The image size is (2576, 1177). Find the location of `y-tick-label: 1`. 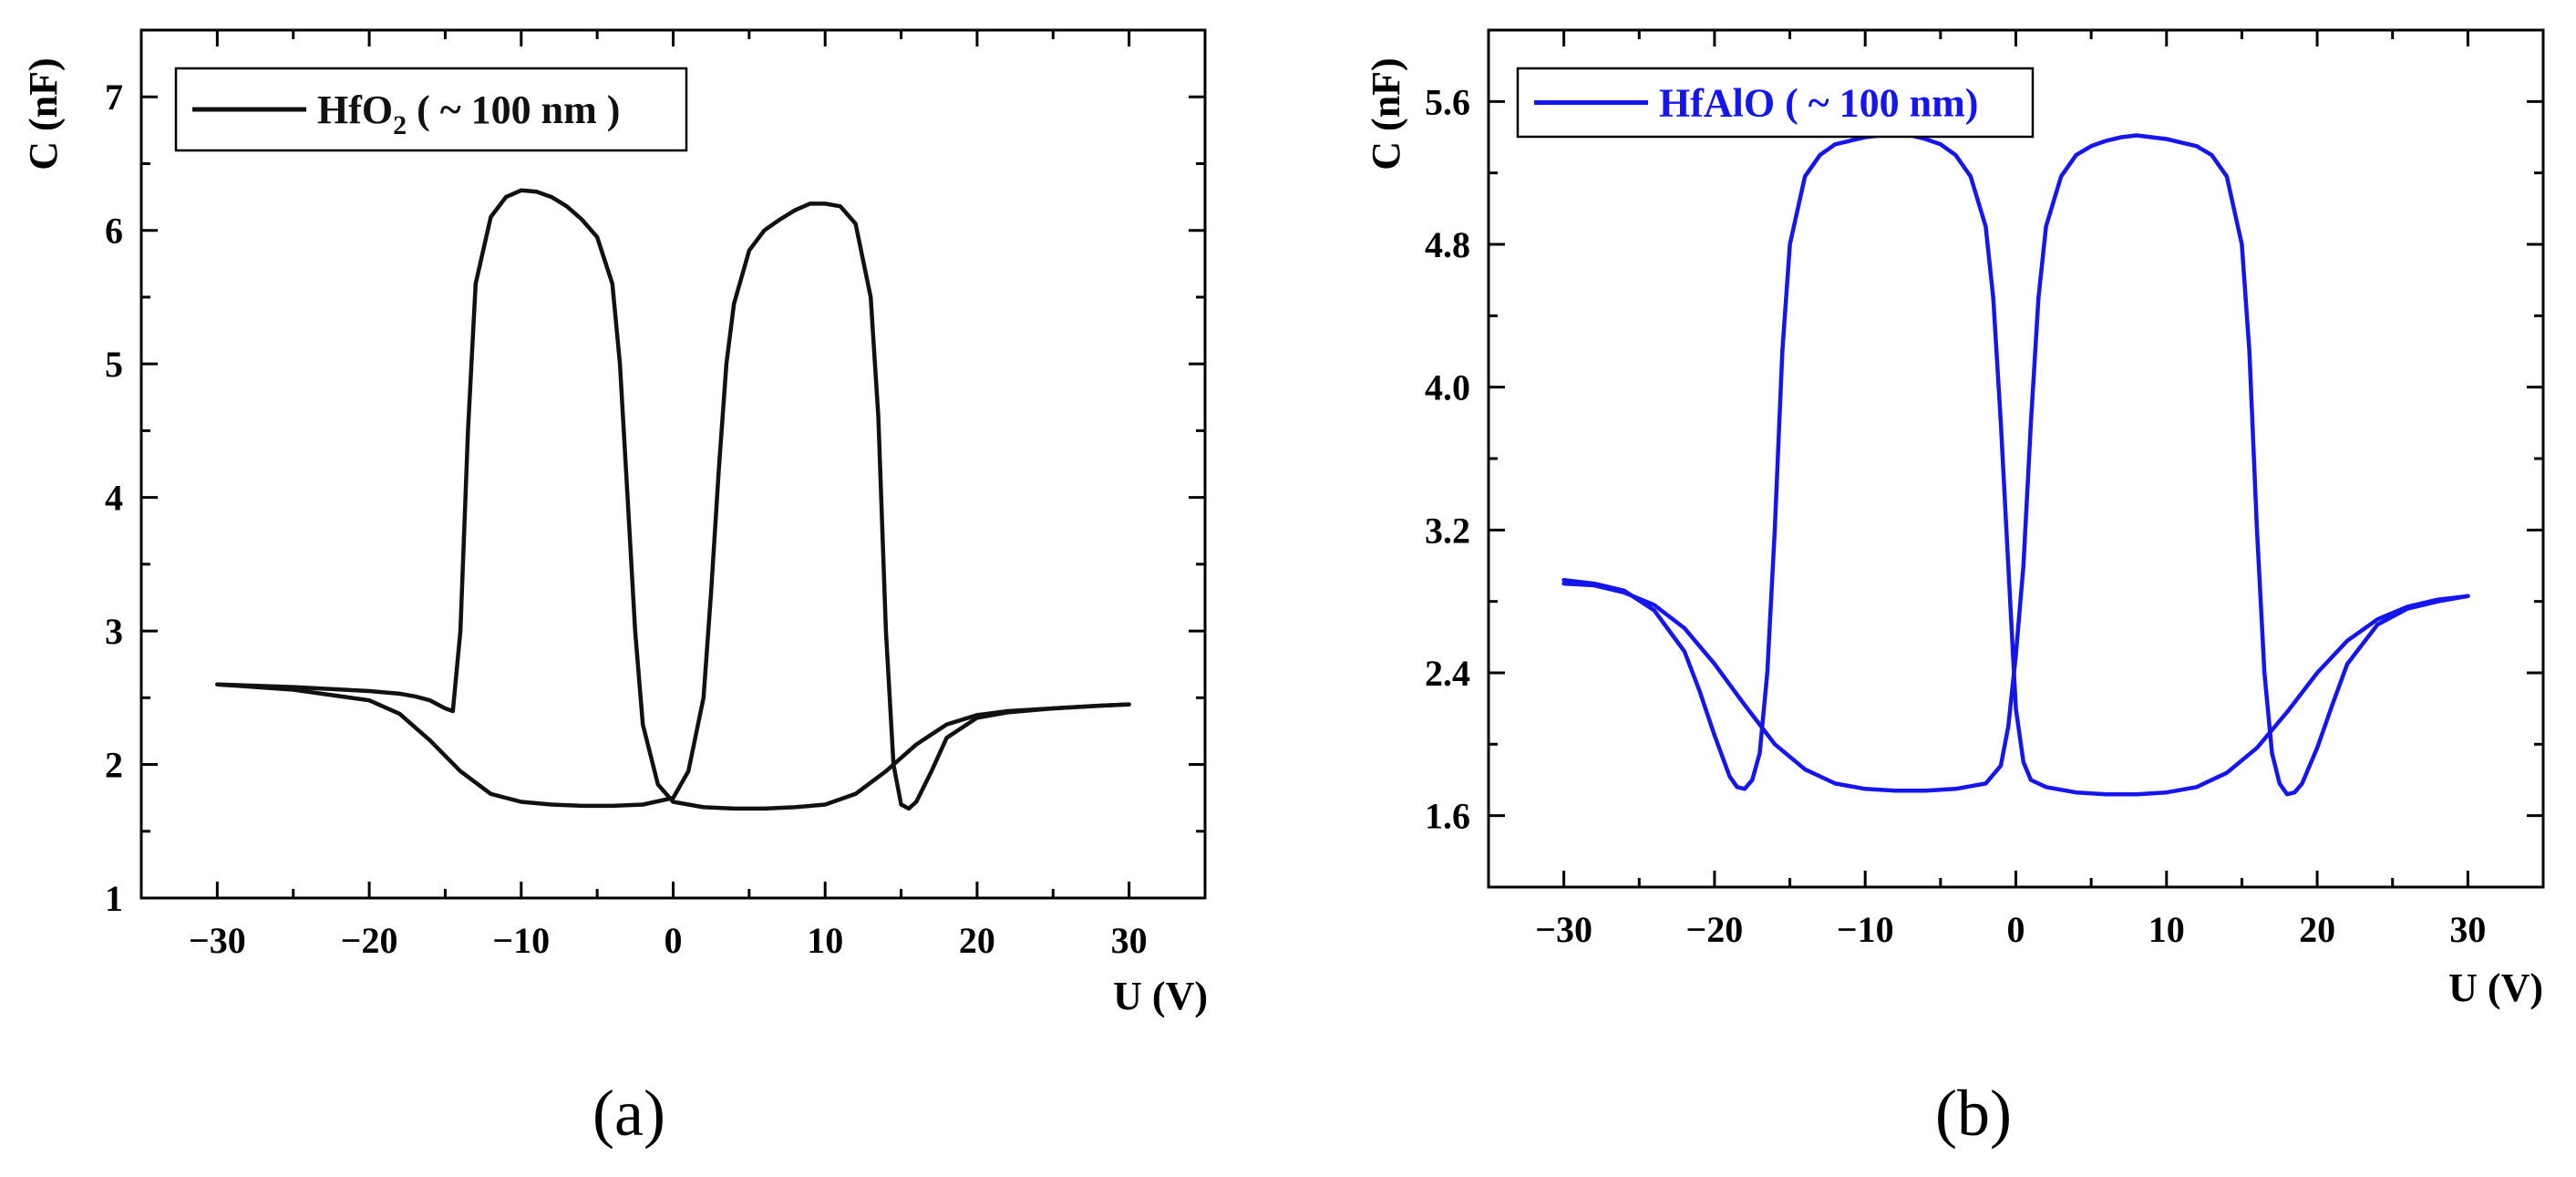

y-tick-label: 1 is located at coordinates (114, 898).